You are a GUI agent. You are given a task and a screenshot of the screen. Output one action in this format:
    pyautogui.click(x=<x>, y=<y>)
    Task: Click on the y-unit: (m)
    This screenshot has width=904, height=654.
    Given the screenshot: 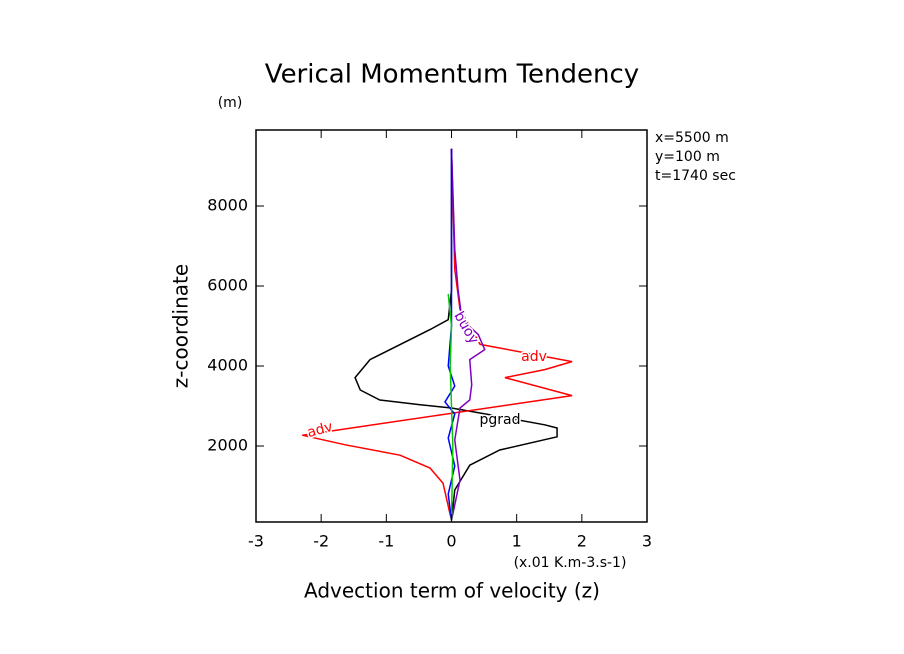 What is the action you would take?
    pyautogui.click(x=230, y=103)
    